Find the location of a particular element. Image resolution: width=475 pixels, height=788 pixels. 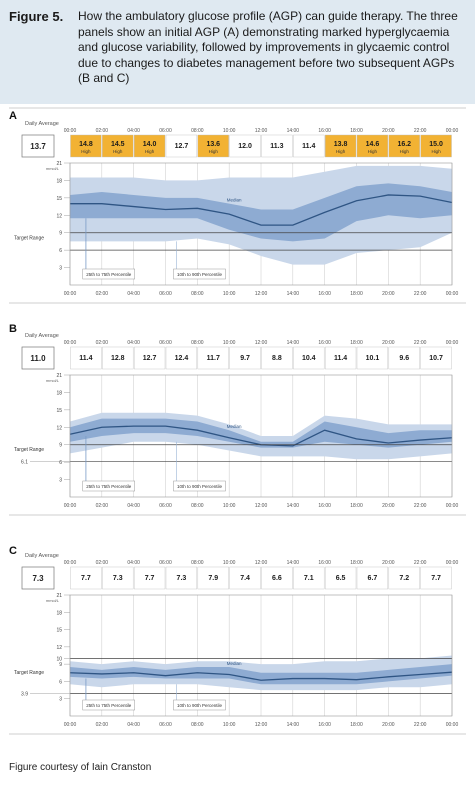

panel-b-hourly-value: 9.7 is located at coordinates (245, 358).